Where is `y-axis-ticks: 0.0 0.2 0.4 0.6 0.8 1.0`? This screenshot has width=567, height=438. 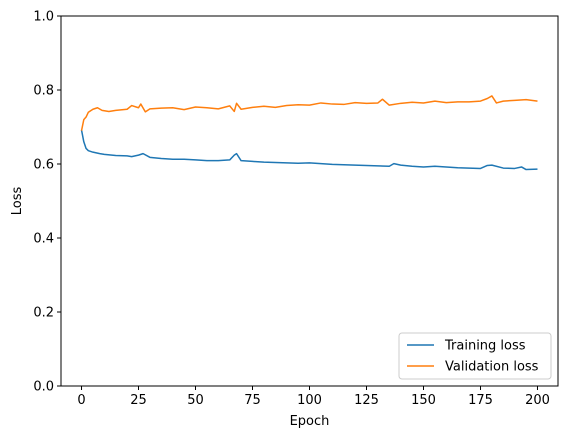 y-axis-ticks: 0.0 0.2 0.4 0.6 0.8 1.0 is located at coordinates (47, 202).